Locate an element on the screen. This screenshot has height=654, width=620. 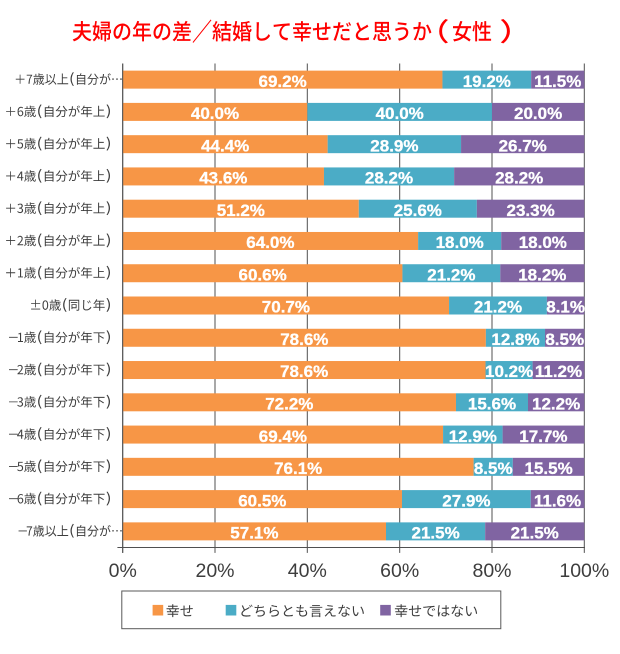
svg-text: 15.6% is located at coordinates (492, 404).